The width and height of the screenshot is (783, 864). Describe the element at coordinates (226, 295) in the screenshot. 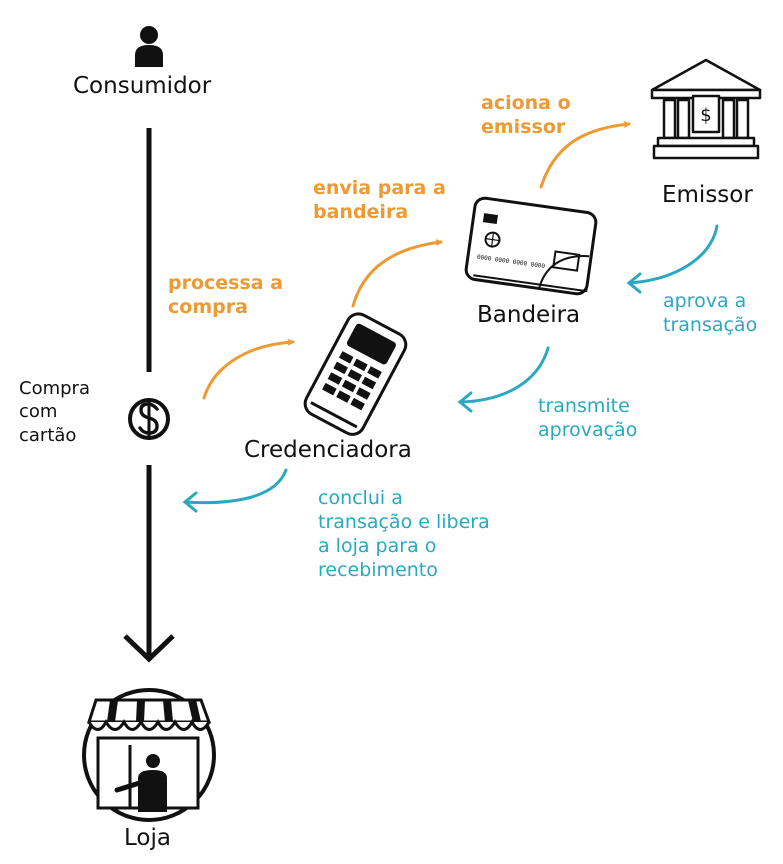

I see `step-processa: processa a compra` at that location.